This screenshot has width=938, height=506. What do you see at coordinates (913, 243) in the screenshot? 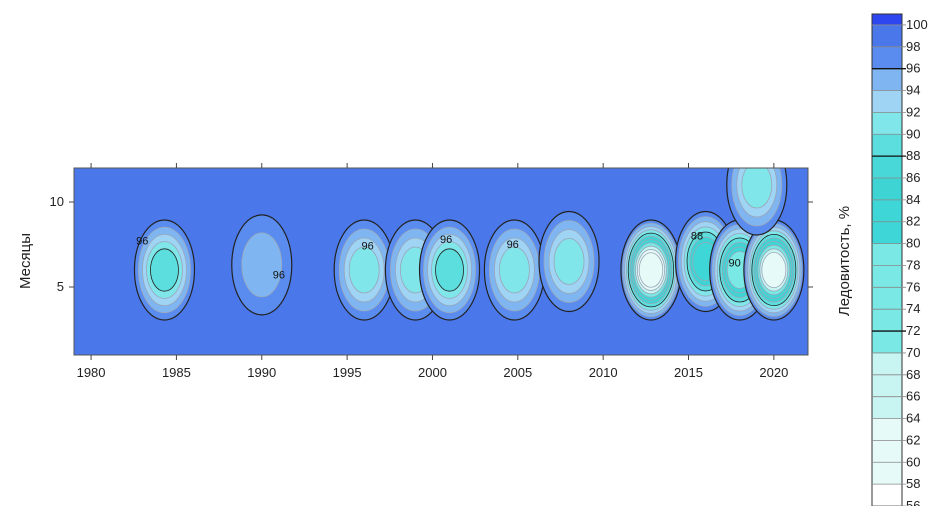
I see `colorbar-tick-label: 80` at bounding box center [913, 243].